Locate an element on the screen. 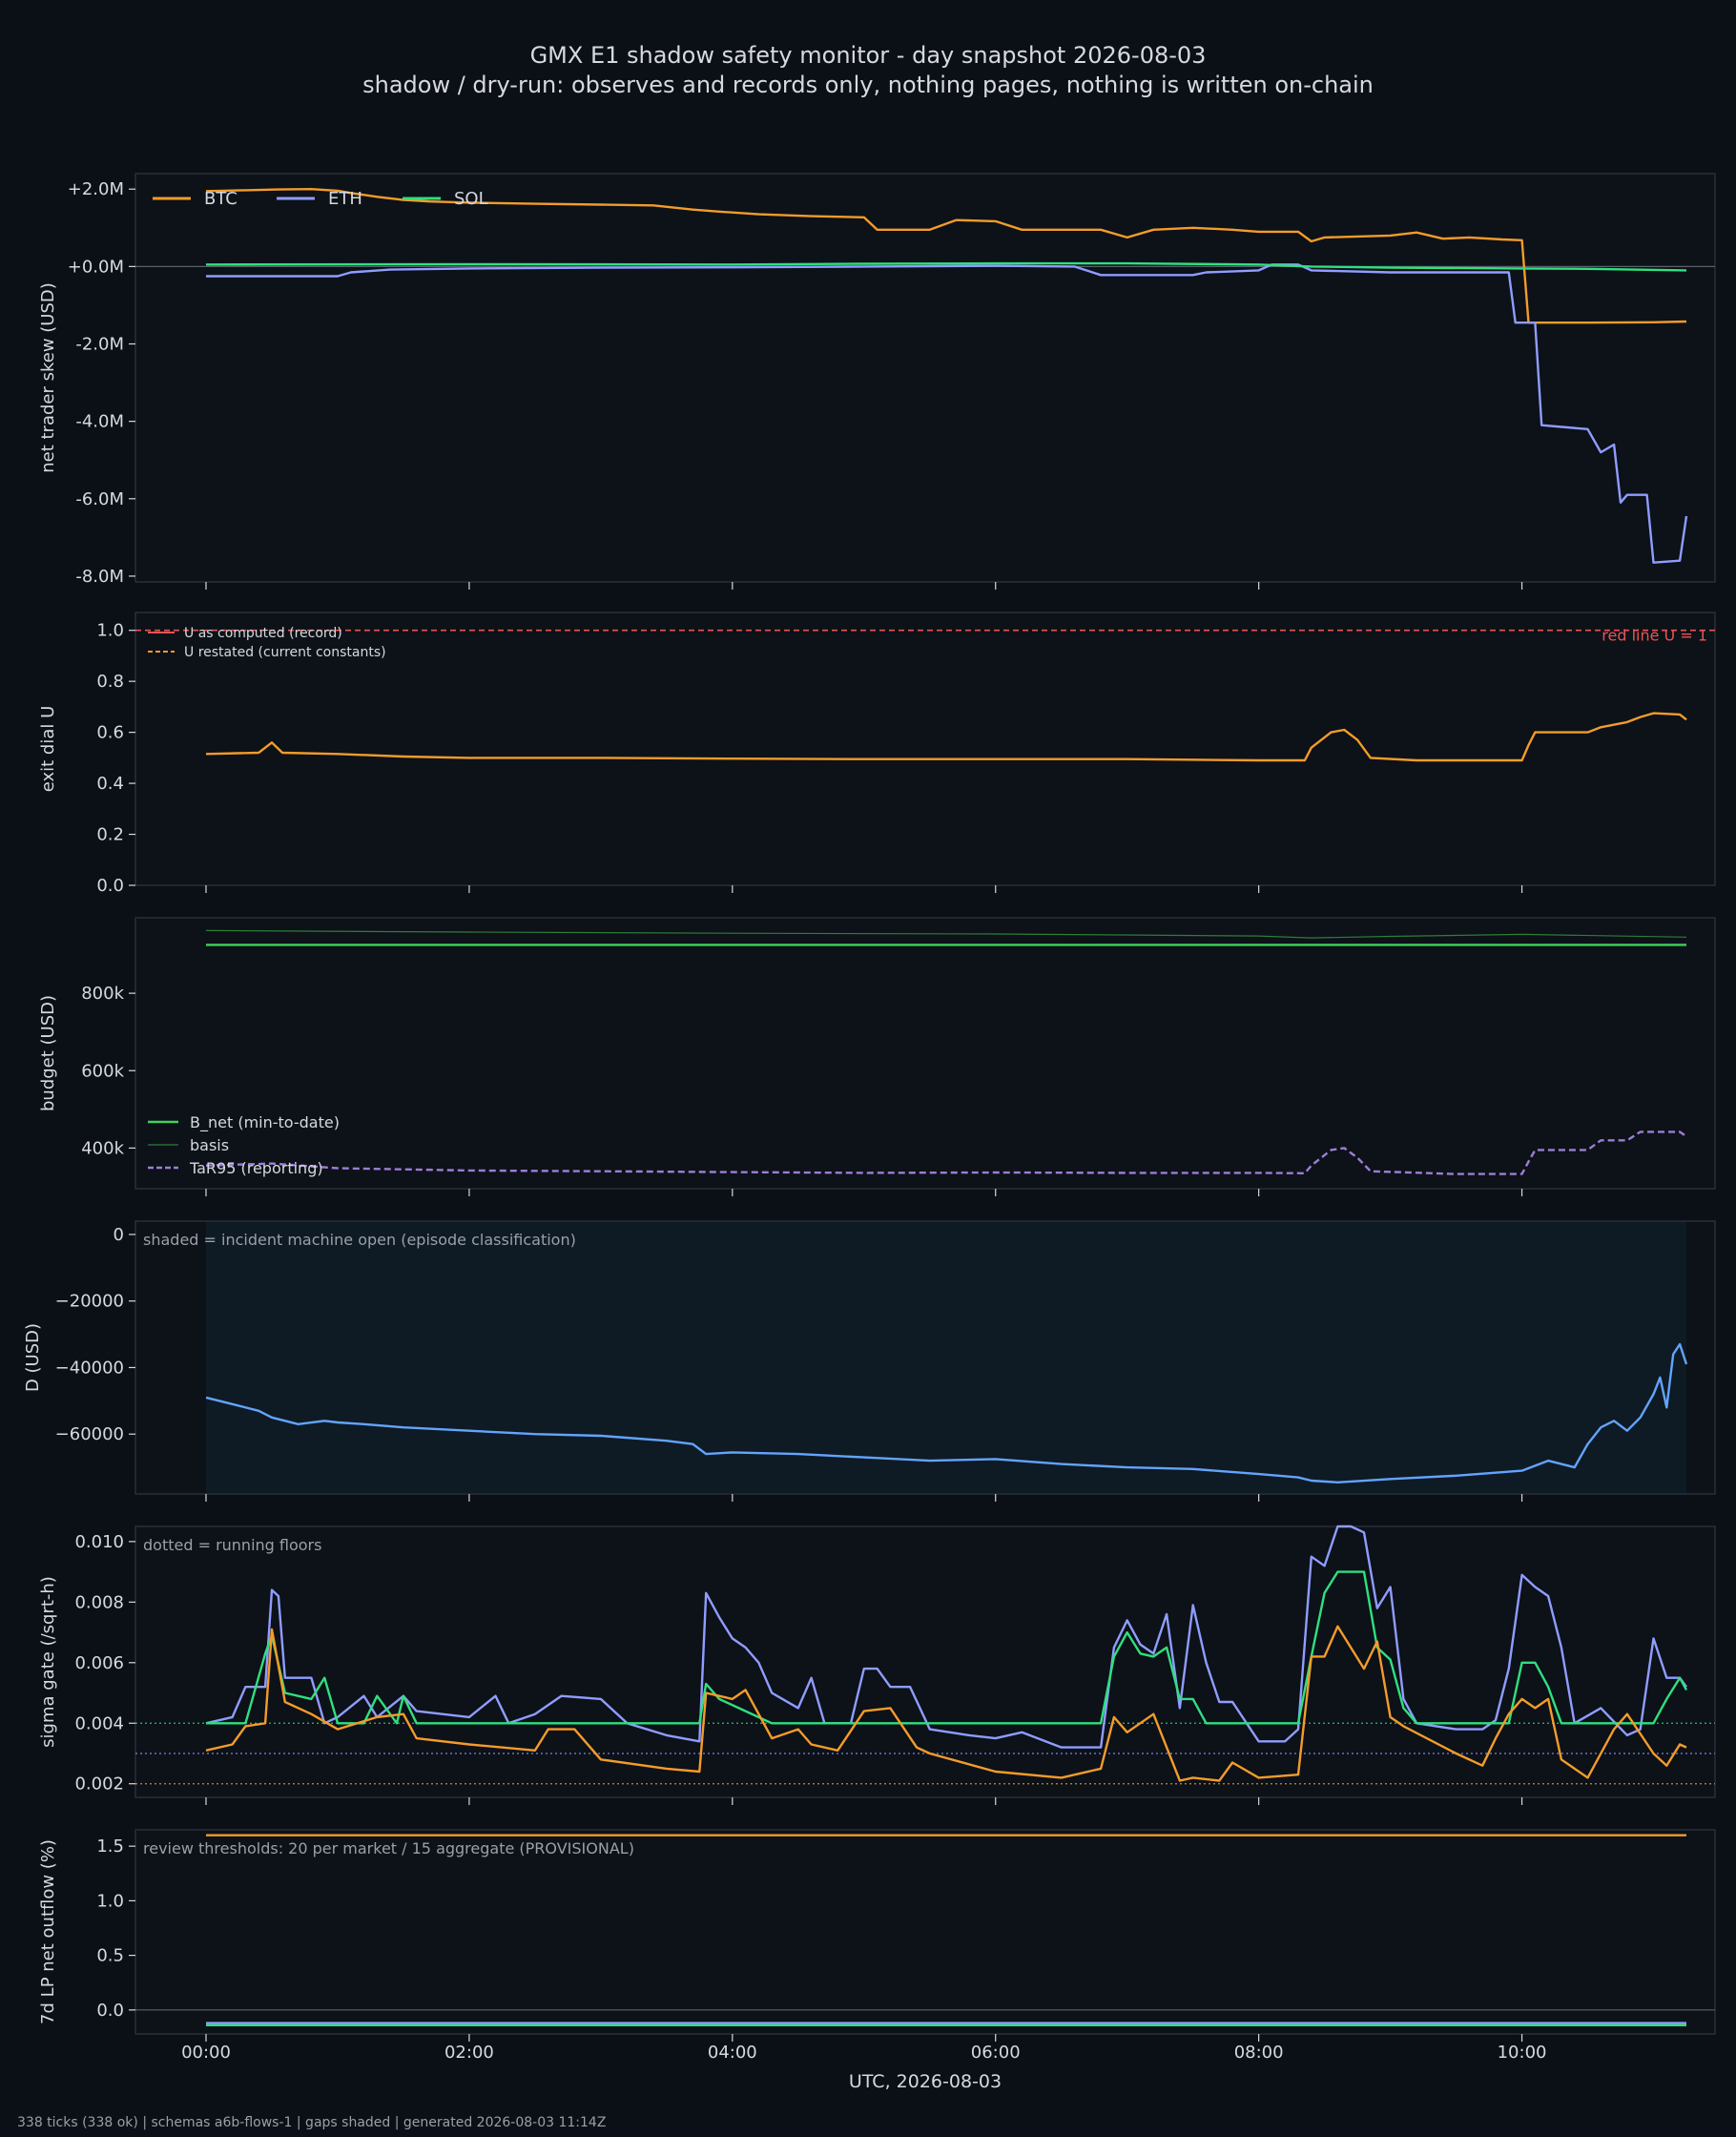 The height and width of the screenshot is (2137, 1736). y-tick-label: 0.004 is located at coordinates (99, 1723).